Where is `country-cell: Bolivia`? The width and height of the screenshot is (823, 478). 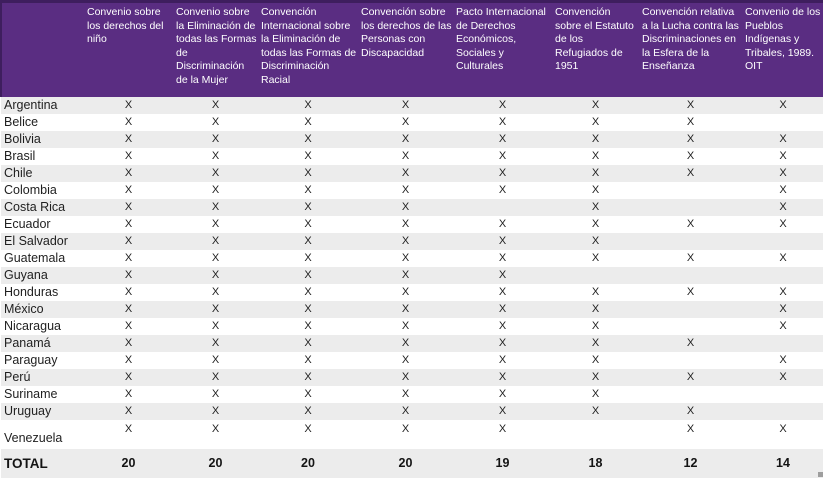 country-cell: Bolivia is located at coordinates (22, 138).